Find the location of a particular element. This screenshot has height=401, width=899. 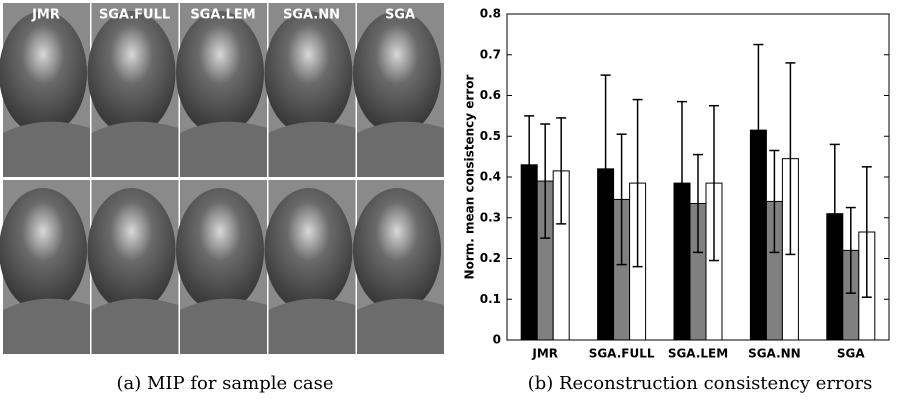

y-tick-label: 0.6 is located at coordinates (490, 95).